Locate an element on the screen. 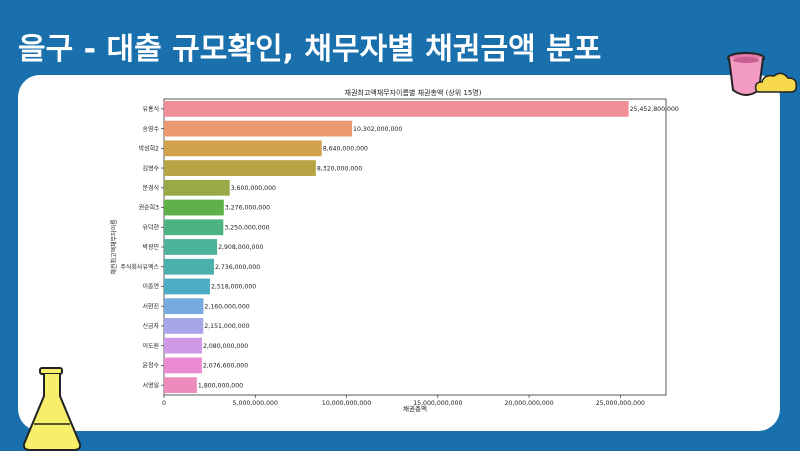  bar-value-label: 3,600,000,000 is located at coordinates (253, 188).